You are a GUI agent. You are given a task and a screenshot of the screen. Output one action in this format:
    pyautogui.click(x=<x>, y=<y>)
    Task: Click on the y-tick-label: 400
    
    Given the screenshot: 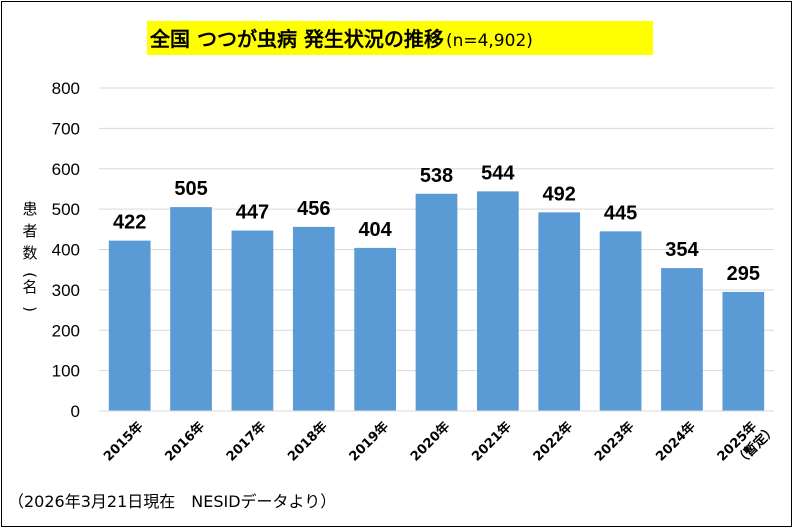 What is the action you would take?
    pyautogui.click(x=66, y=250)
    